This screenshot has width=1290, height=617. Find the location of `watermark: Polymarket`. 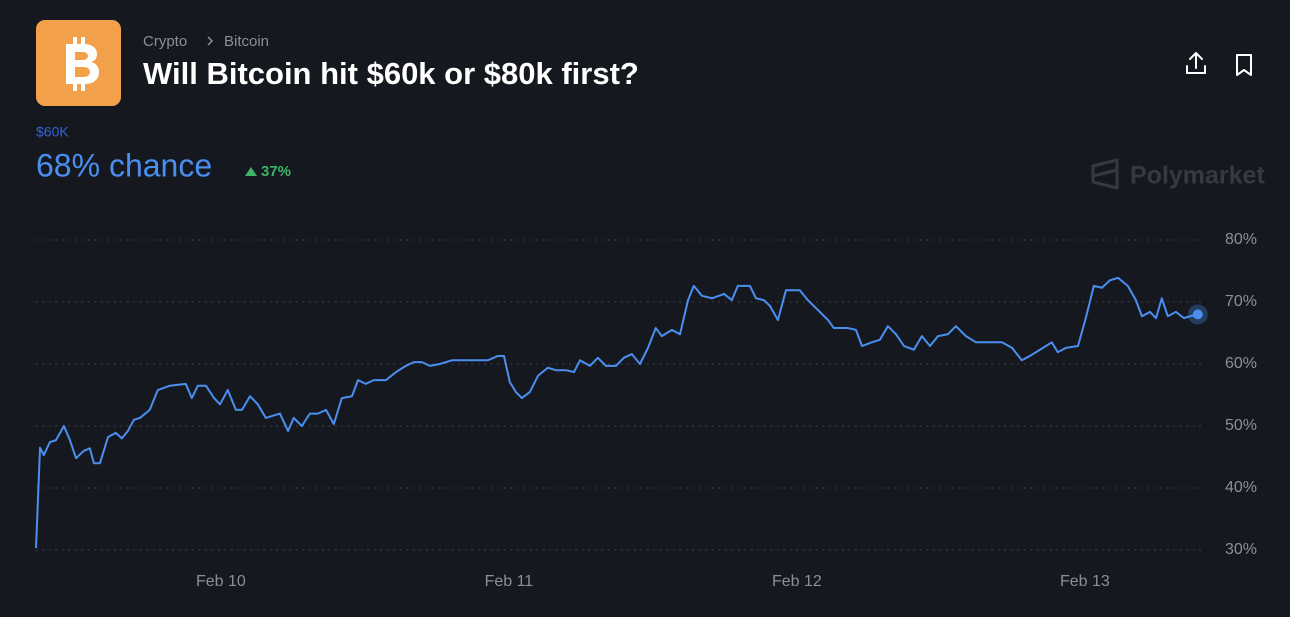

watermark: Polymarket is located at coordinates (1197, 176).